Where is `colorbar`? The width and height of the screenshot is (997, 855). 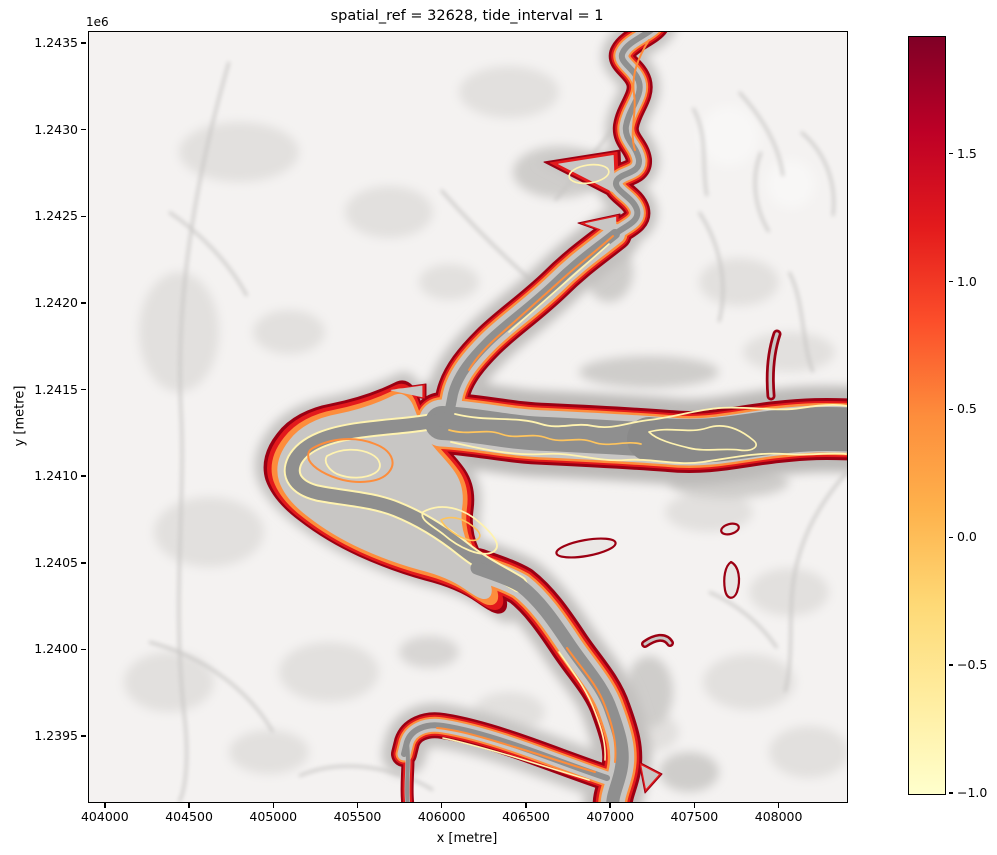 colorbar is located at coordinates (927, 415).